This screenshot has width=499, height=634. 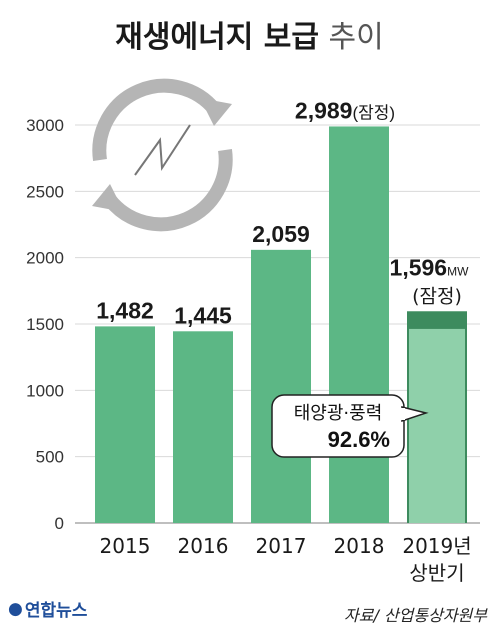 I want to click on y-tick-label: 1500, so click(x=45, y=324).